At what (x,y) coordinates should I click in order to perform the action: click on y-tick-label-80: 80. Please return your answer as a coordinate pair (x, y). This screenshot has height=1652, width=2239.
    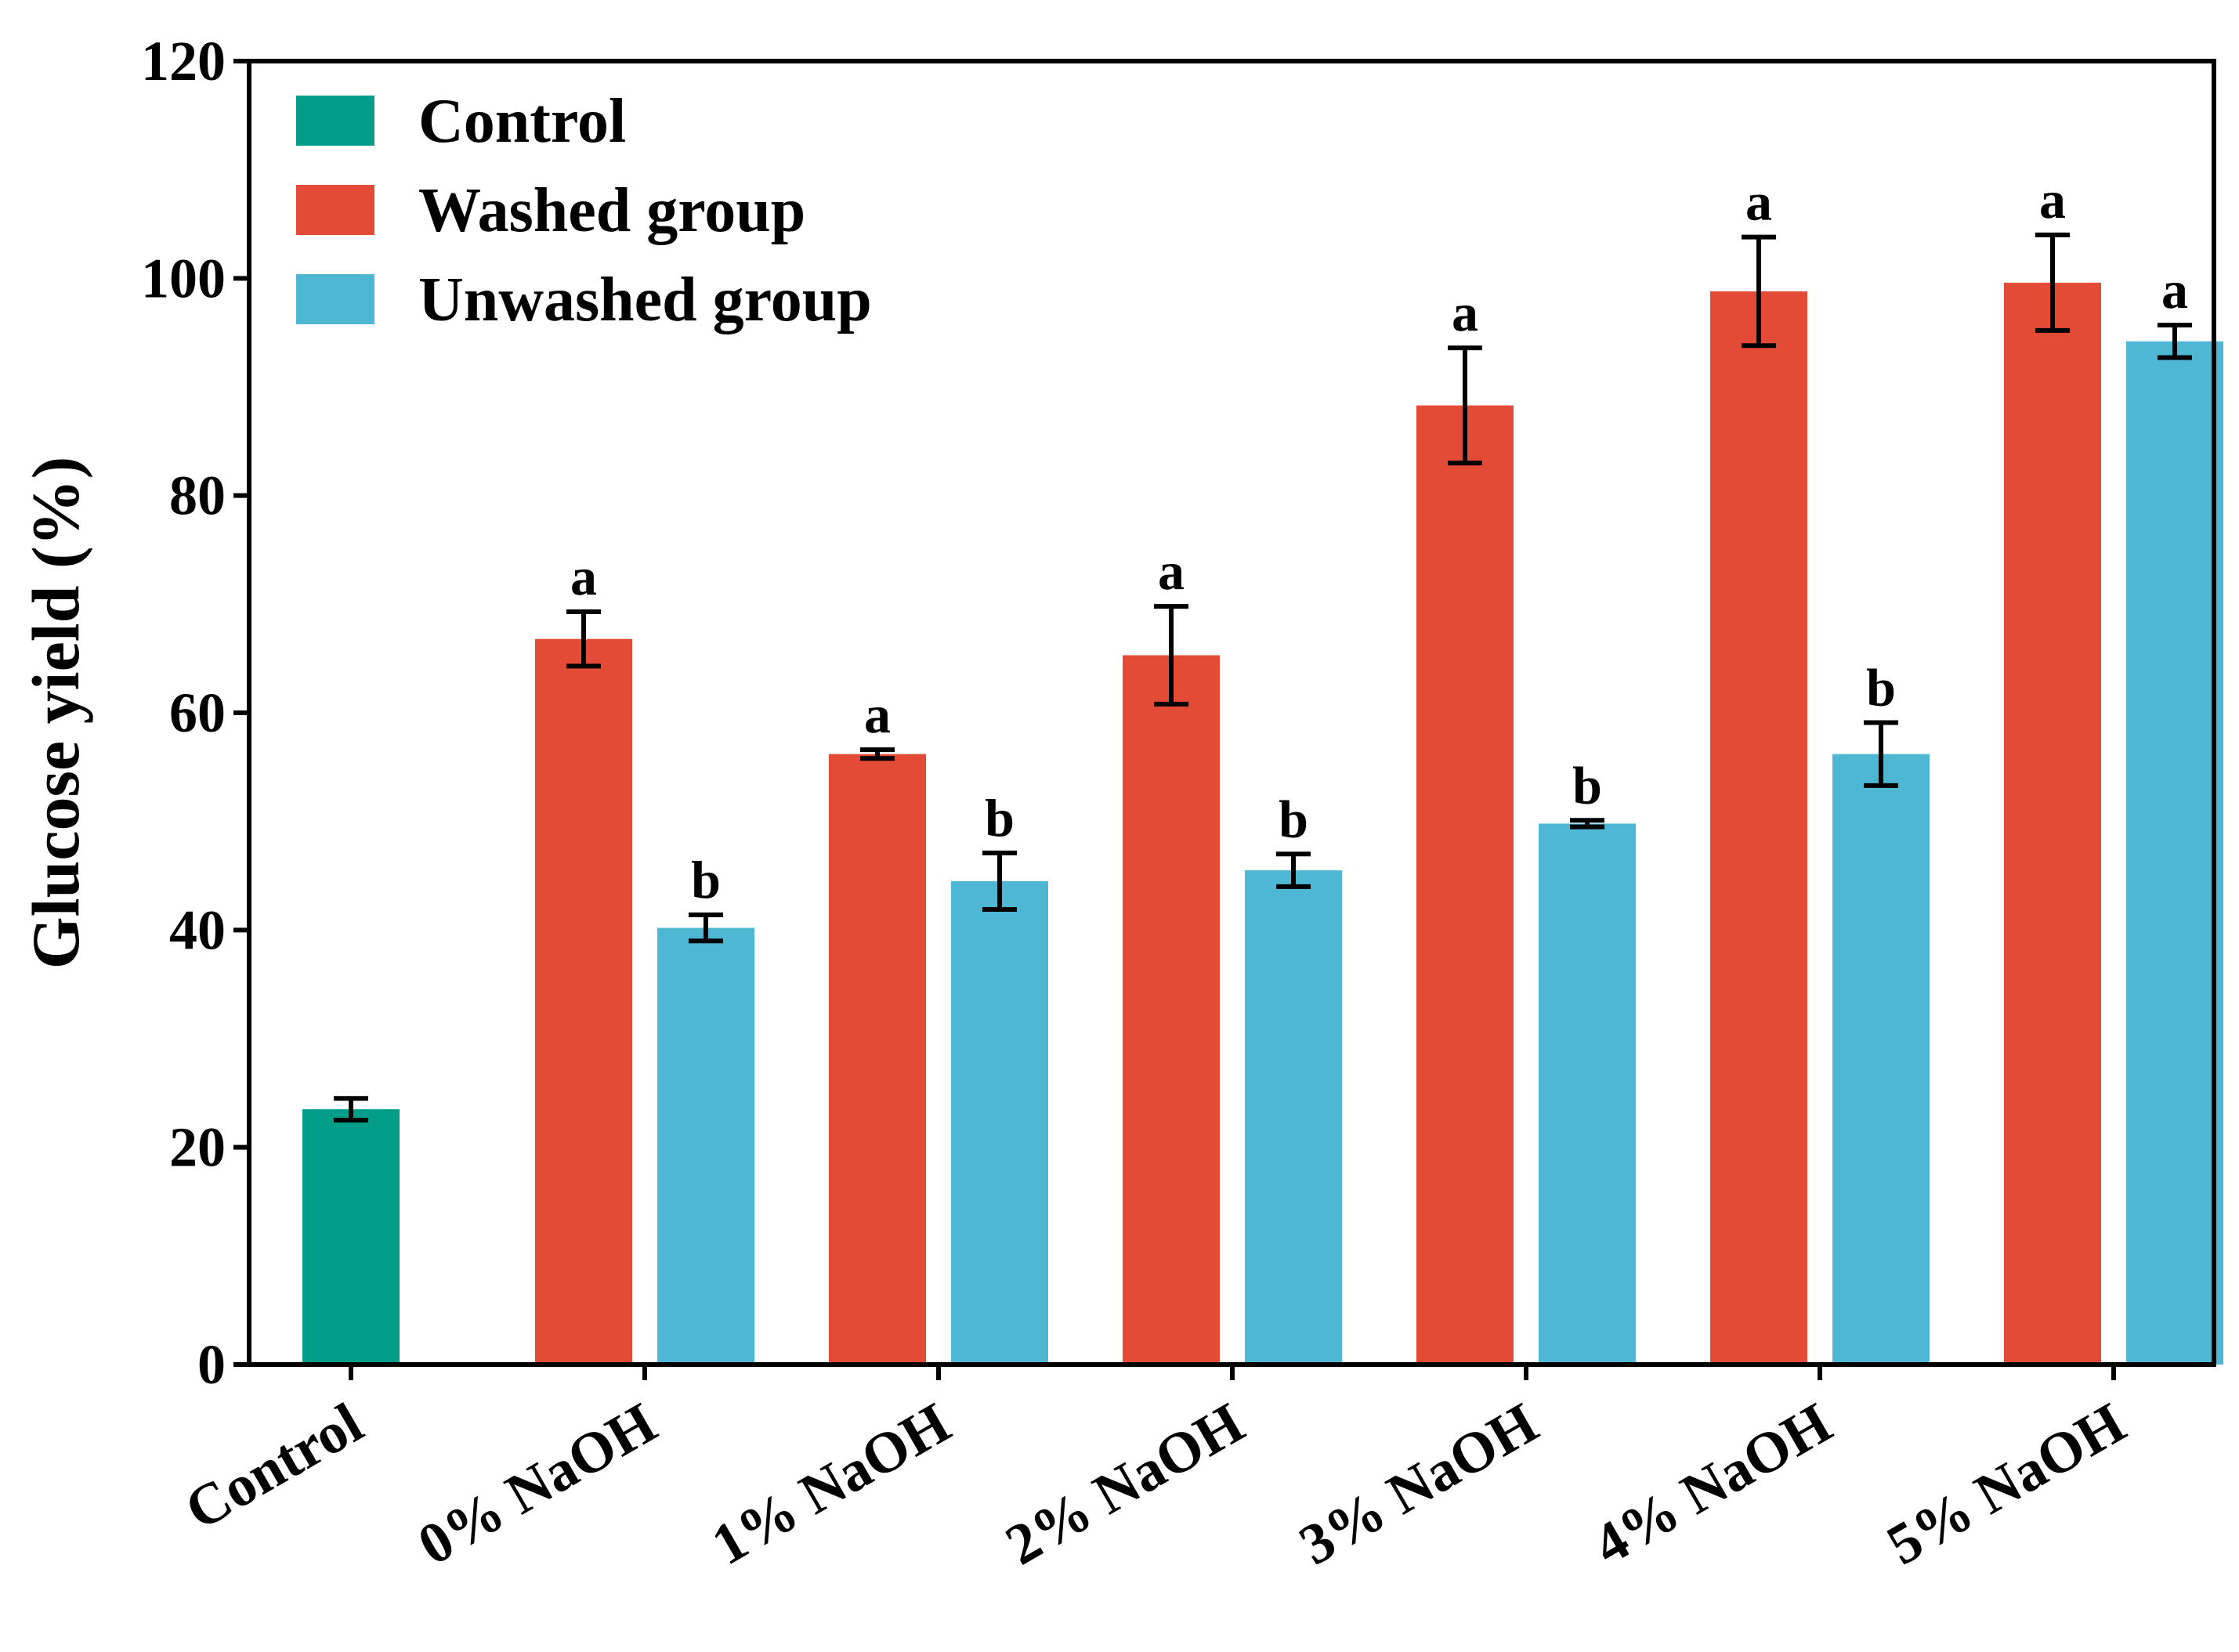
    Looking at the image, I should click on (197, 496).